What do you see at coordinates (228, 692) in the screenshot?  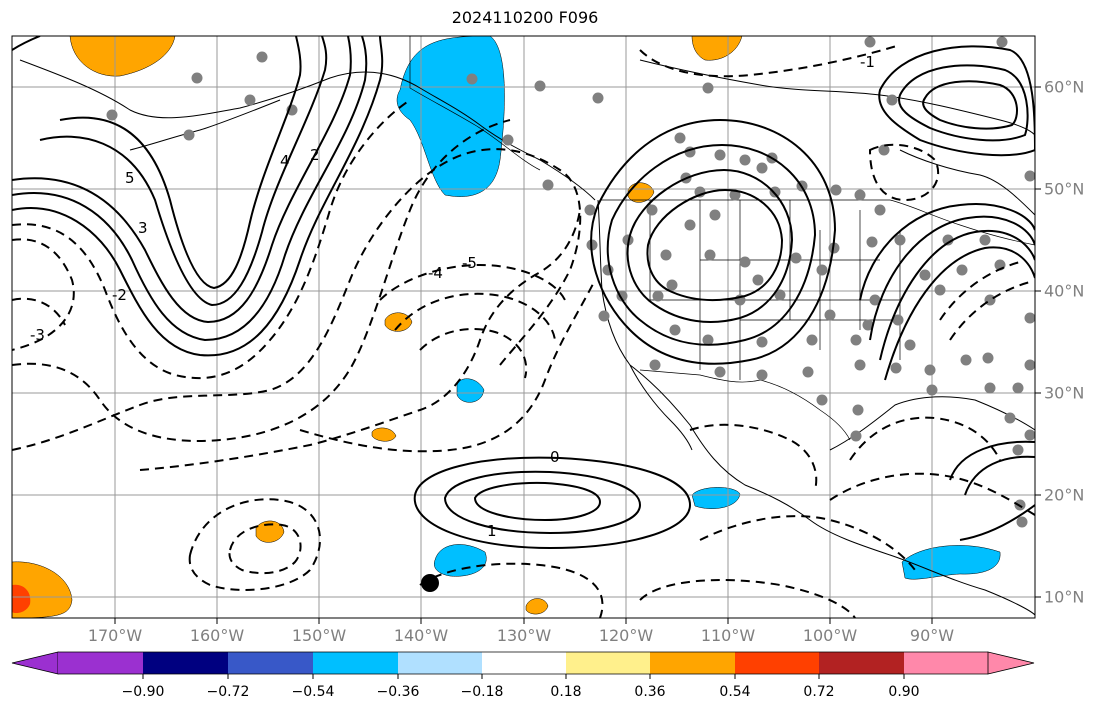 I see `colorbar-tick-label: −0.72` at bounding box center [228, 692].